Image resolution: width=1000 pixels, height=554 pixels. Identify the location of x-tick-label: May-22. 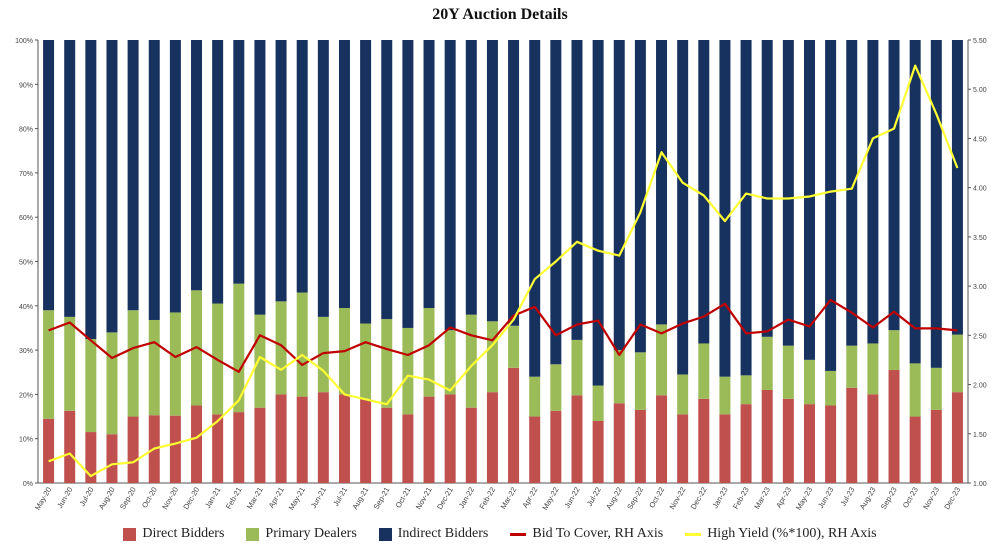
(550, 499).